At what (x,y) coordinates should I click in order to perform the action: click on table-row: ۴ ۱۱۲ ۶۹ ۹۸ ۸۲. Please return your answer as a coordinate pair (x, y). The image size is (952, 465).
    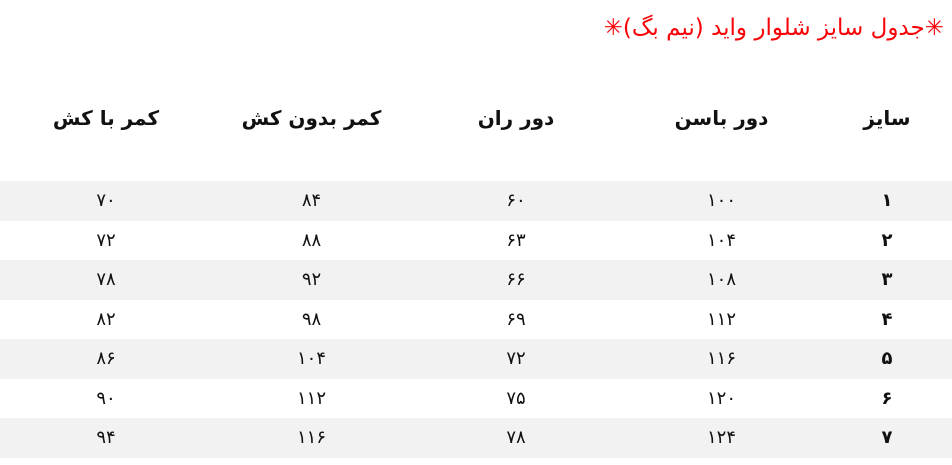
    Looking at the image, I should click on (476, 320).